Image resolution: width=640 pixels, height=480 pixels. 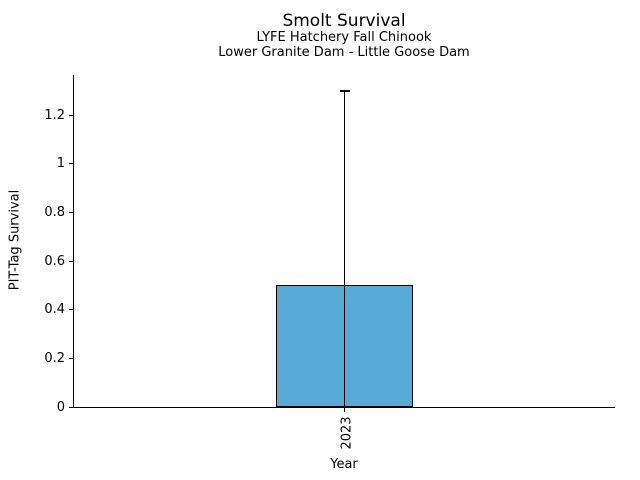 I want to click on chart-subtitle-line-2: Lower Granite Dam - Little Goose Dam, so click(x=344, y=52).